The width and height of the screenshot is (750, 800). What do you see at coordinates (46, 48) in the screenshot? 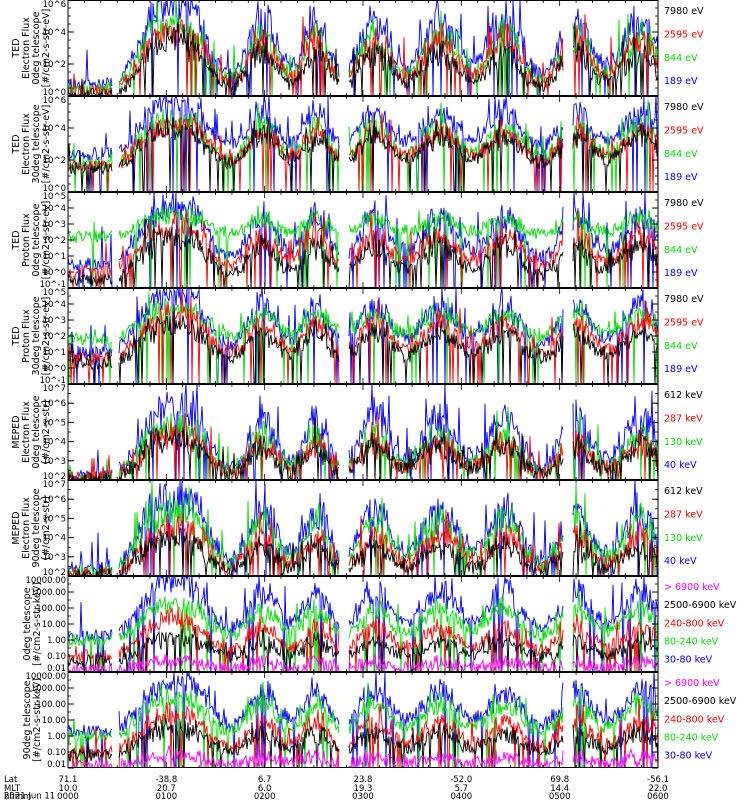
I see `y-axis-label: [#/cm2-s-str-eV]` at bounding box center [46, 48].